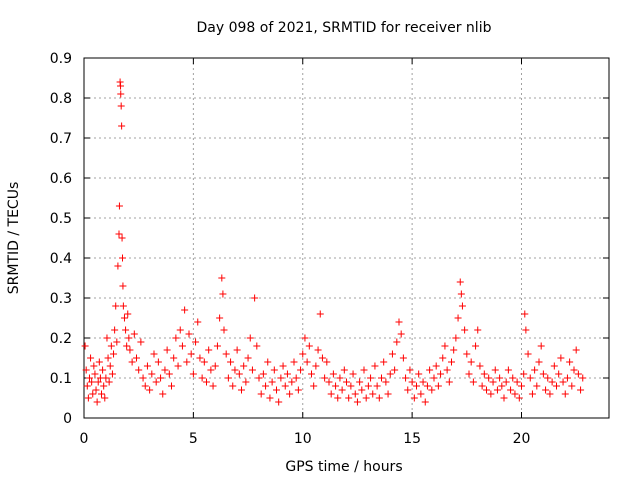 This screenshot has width=640, height=480. I want to click on x-tick-label: 0, so click(84, 439).